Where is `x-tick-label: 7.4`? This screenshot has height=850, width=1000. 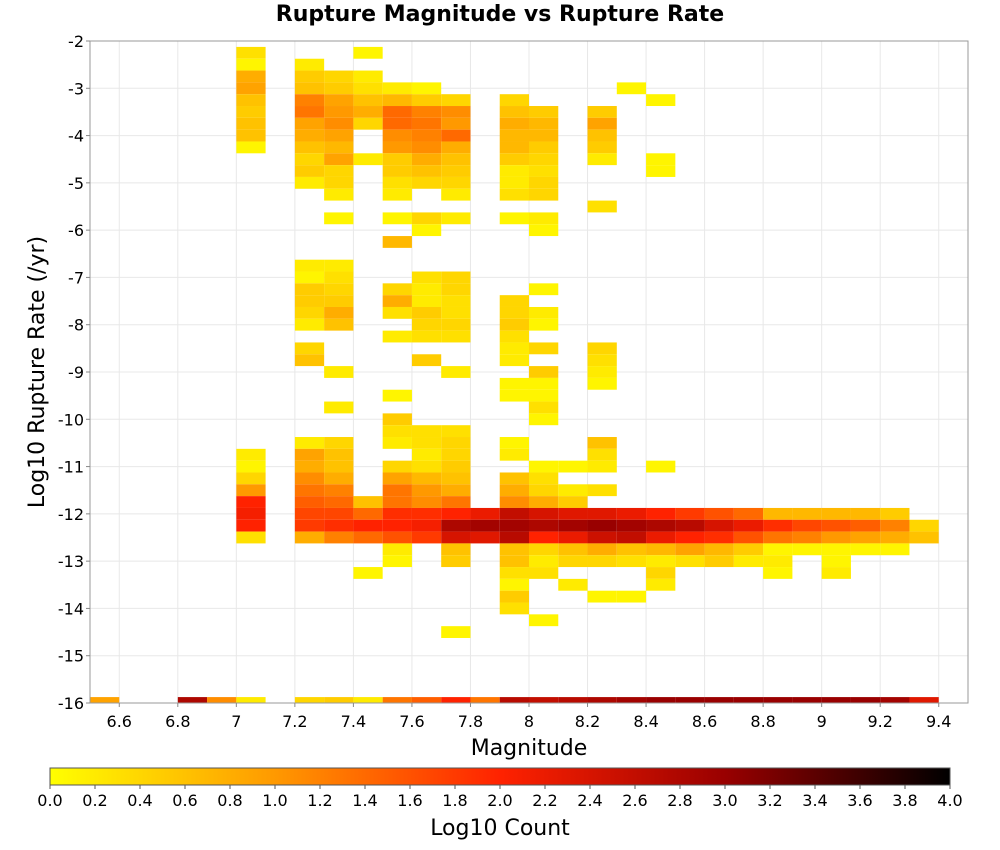 x-tick-label: 7.4 is located at coordinates (353, 721).